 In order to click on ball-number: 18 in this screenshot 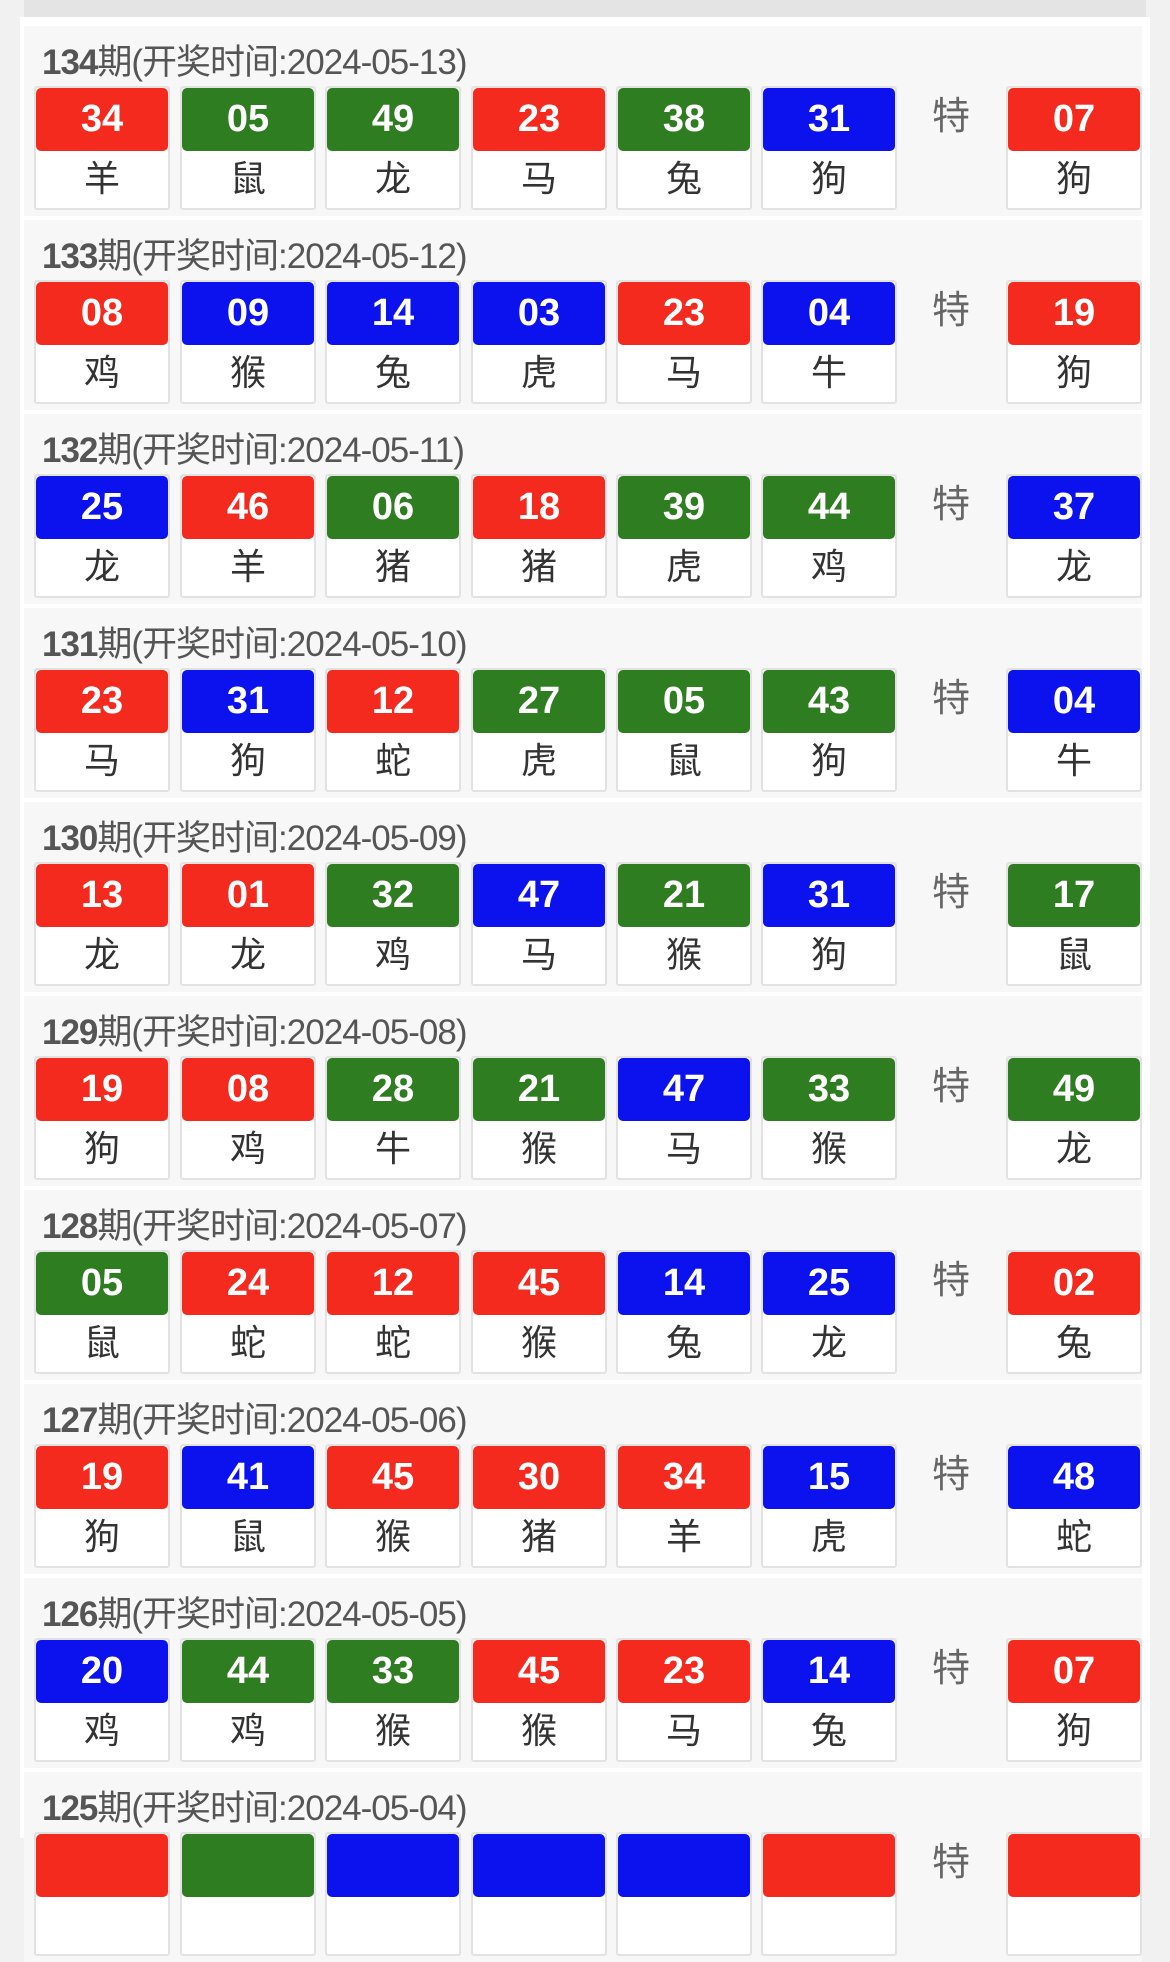, I will do `click(539, 507)`.